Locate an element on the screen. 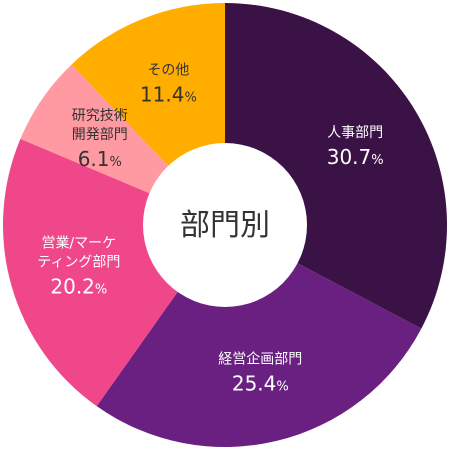 Image resolution: width=450 pixels, height=450 pixels. slice-value-label: 30.7% is located at coordinates (355, 157).